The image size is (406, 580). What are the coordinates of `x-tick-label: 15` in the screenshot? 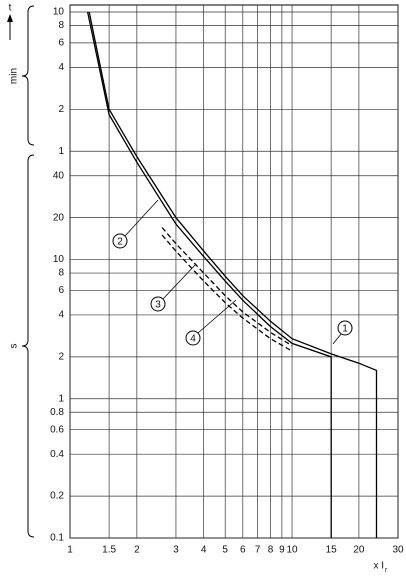 It's located at (332, 550).